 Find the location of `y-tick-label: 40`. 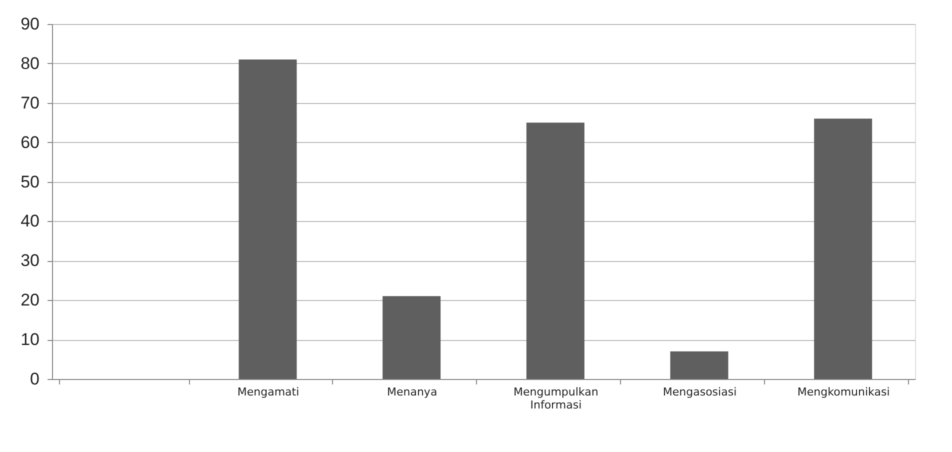

y-tick-label: 40 is located at coordinates (30, 221).